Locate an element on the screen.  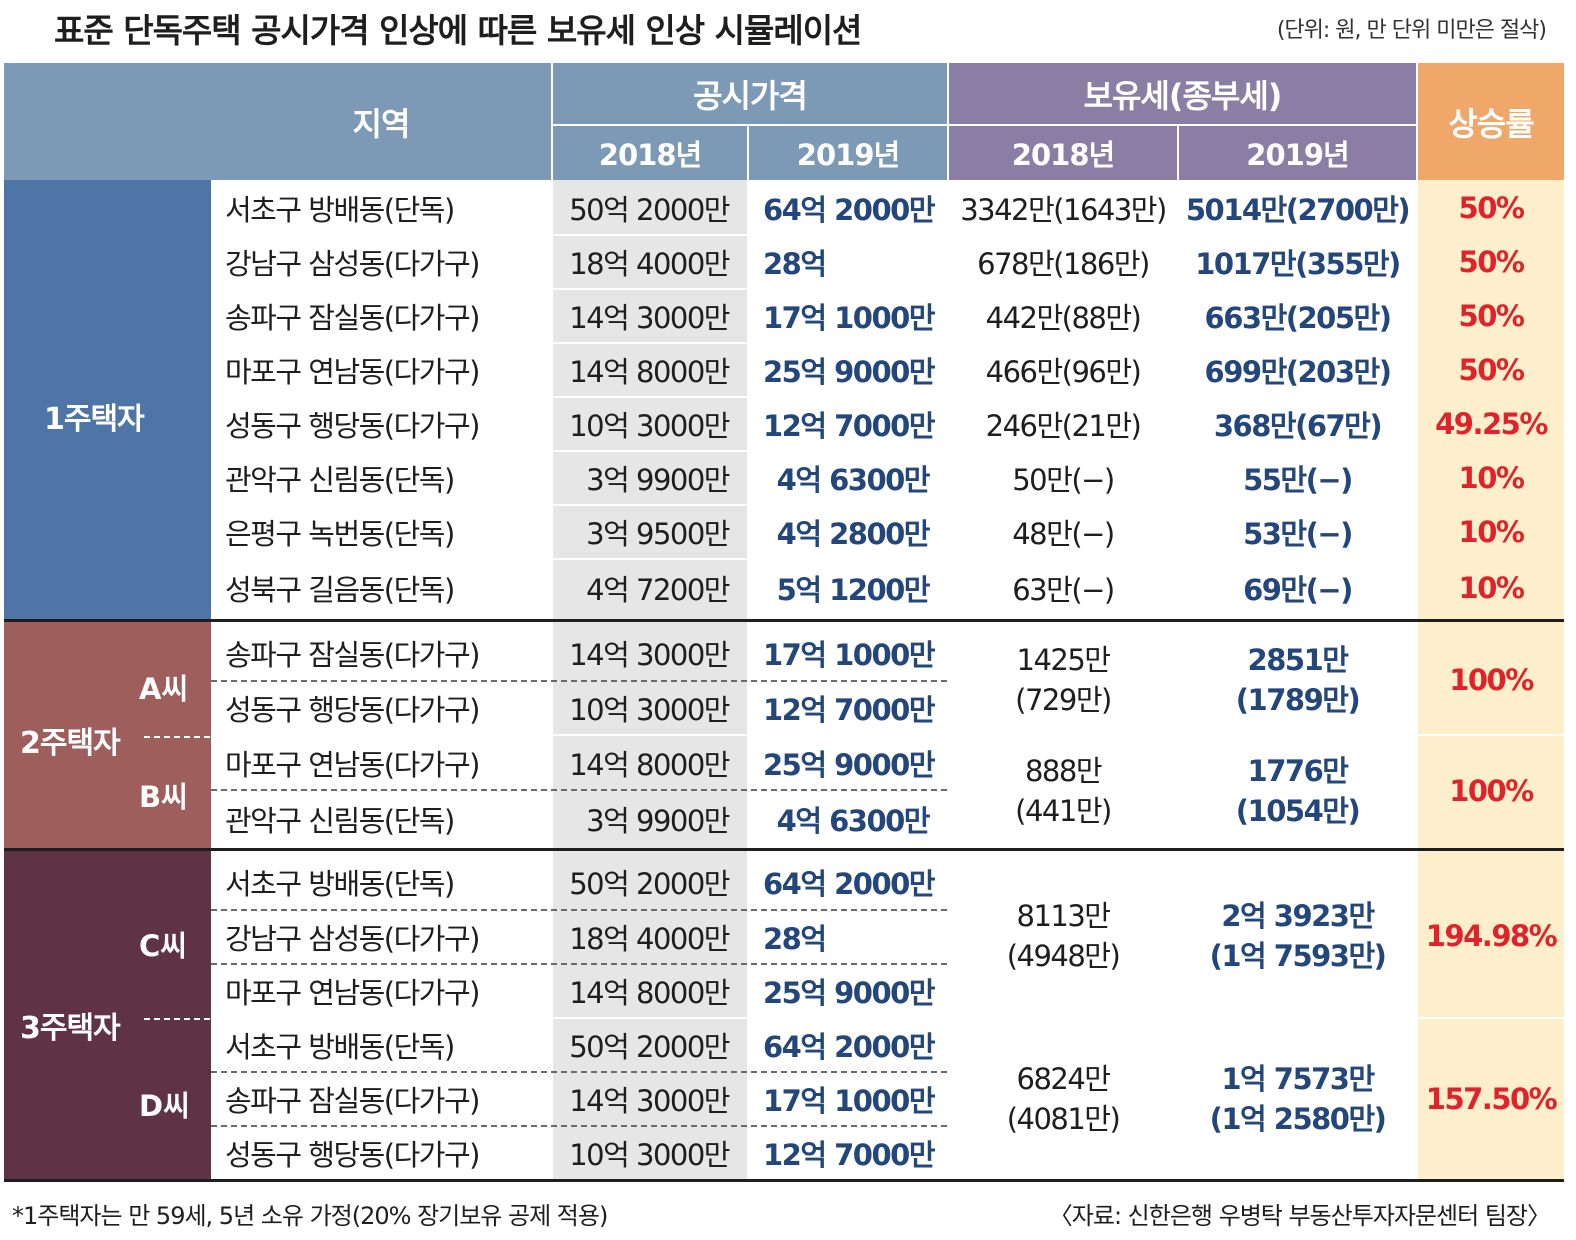
tax-2019-value: 2851만 is located at coordinates (1298, 660).